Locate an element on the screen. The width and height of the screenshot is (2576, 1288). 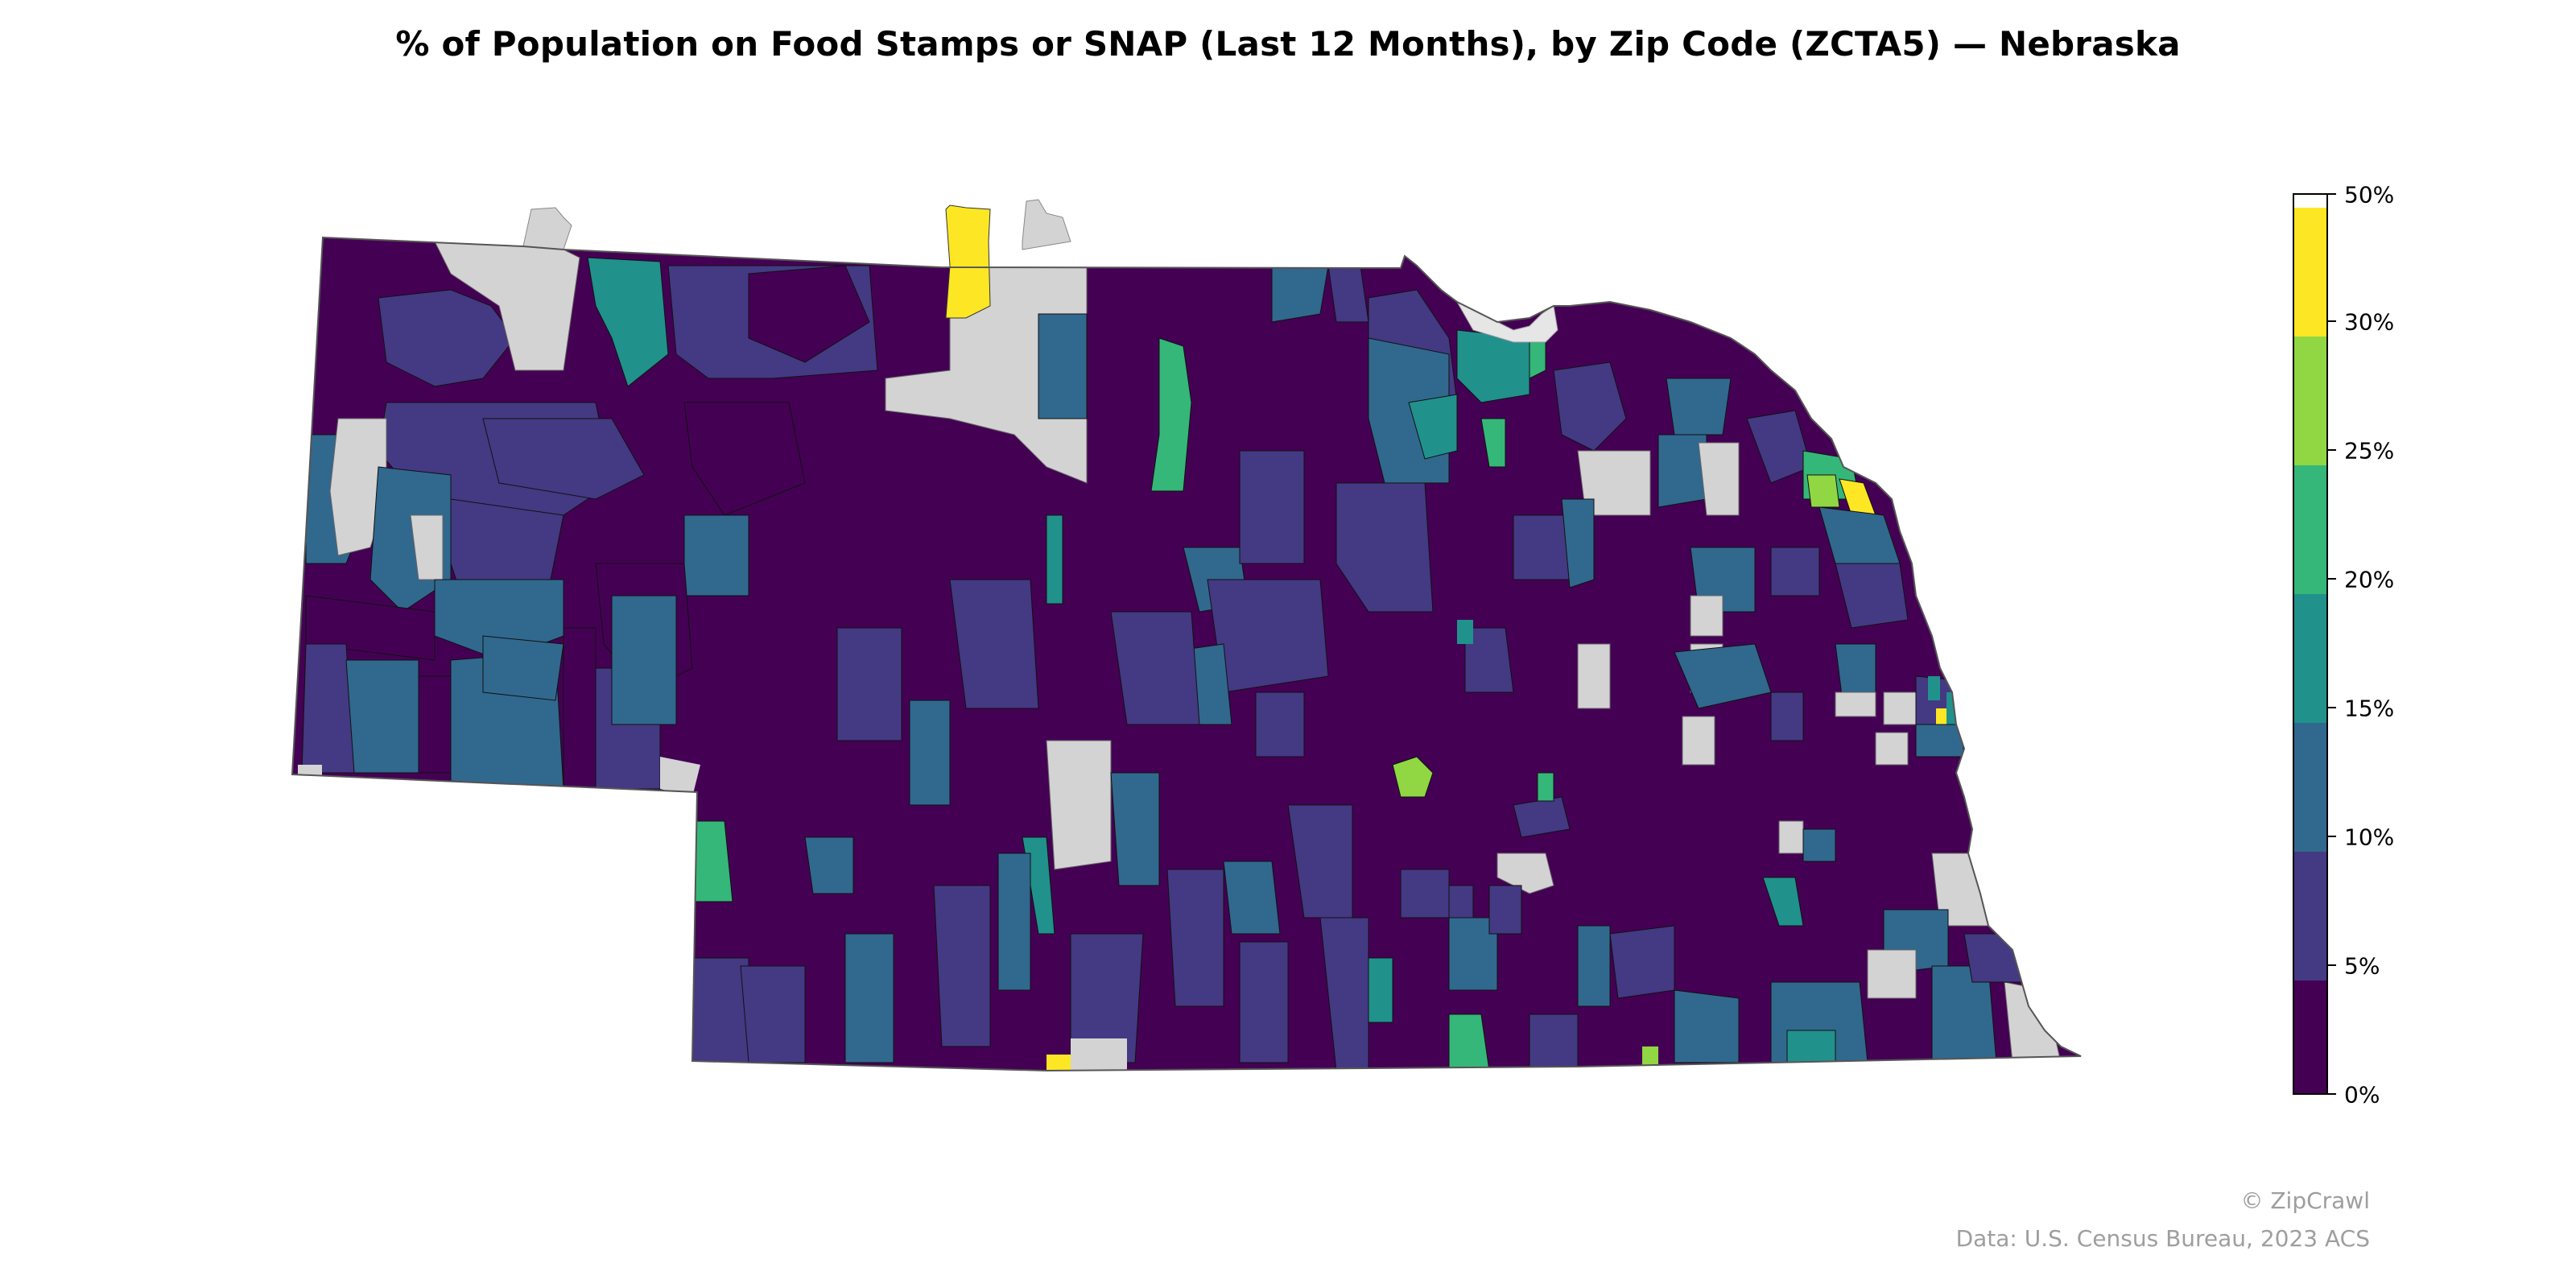
colorbar-label-0: 0% is located at coordinates (2362, 1094).